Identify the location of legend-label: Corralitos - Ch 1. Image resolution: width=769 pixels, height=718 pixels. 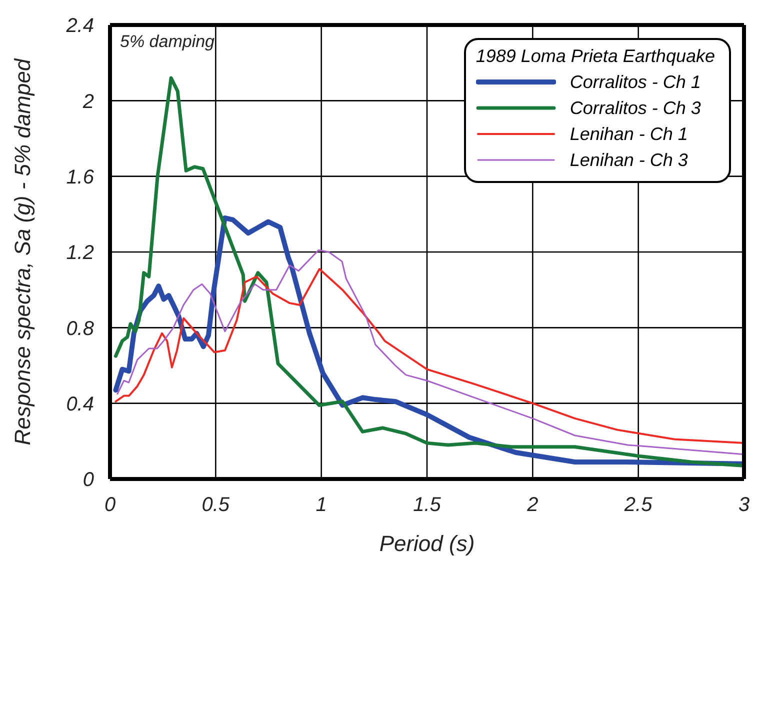
(635, 82).